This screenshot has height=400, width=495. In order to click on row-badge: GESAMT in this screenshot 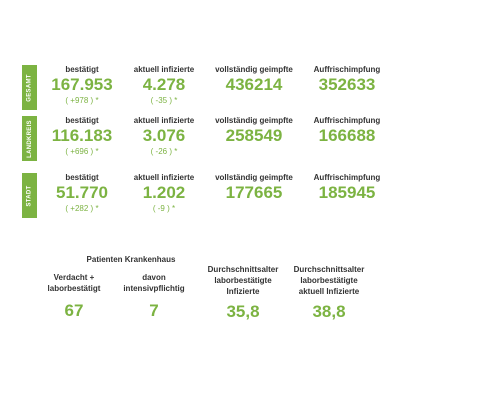, I will do `click(29, 87)`.